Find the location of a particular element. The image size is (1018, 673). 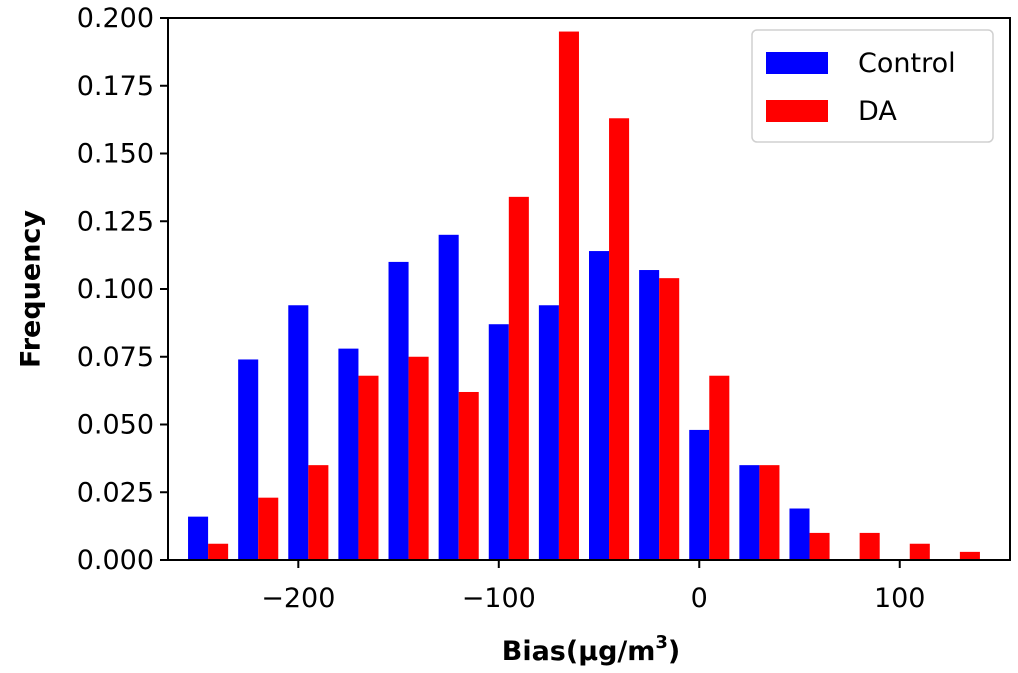

x-axis-title-superscript: 3 is located at coordinates (661, 642).